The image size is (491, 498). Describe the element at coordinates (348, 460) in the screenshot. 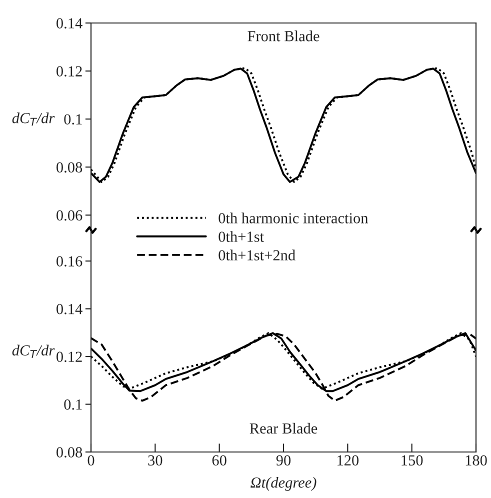

I see `x-tick-label: 120` at that location.